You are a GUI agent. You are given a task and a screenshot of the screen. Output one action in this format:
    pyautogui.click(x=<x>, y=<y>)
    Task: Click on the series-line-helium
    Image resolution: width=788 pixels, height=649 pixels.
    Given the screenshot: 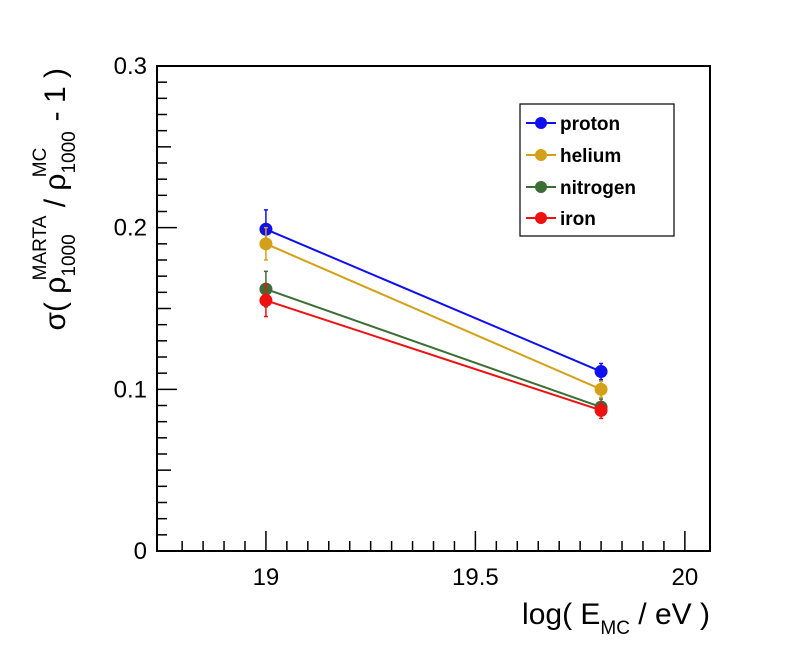 What is the action you would take?
    pyautogui.click(x=433, y=316)
    